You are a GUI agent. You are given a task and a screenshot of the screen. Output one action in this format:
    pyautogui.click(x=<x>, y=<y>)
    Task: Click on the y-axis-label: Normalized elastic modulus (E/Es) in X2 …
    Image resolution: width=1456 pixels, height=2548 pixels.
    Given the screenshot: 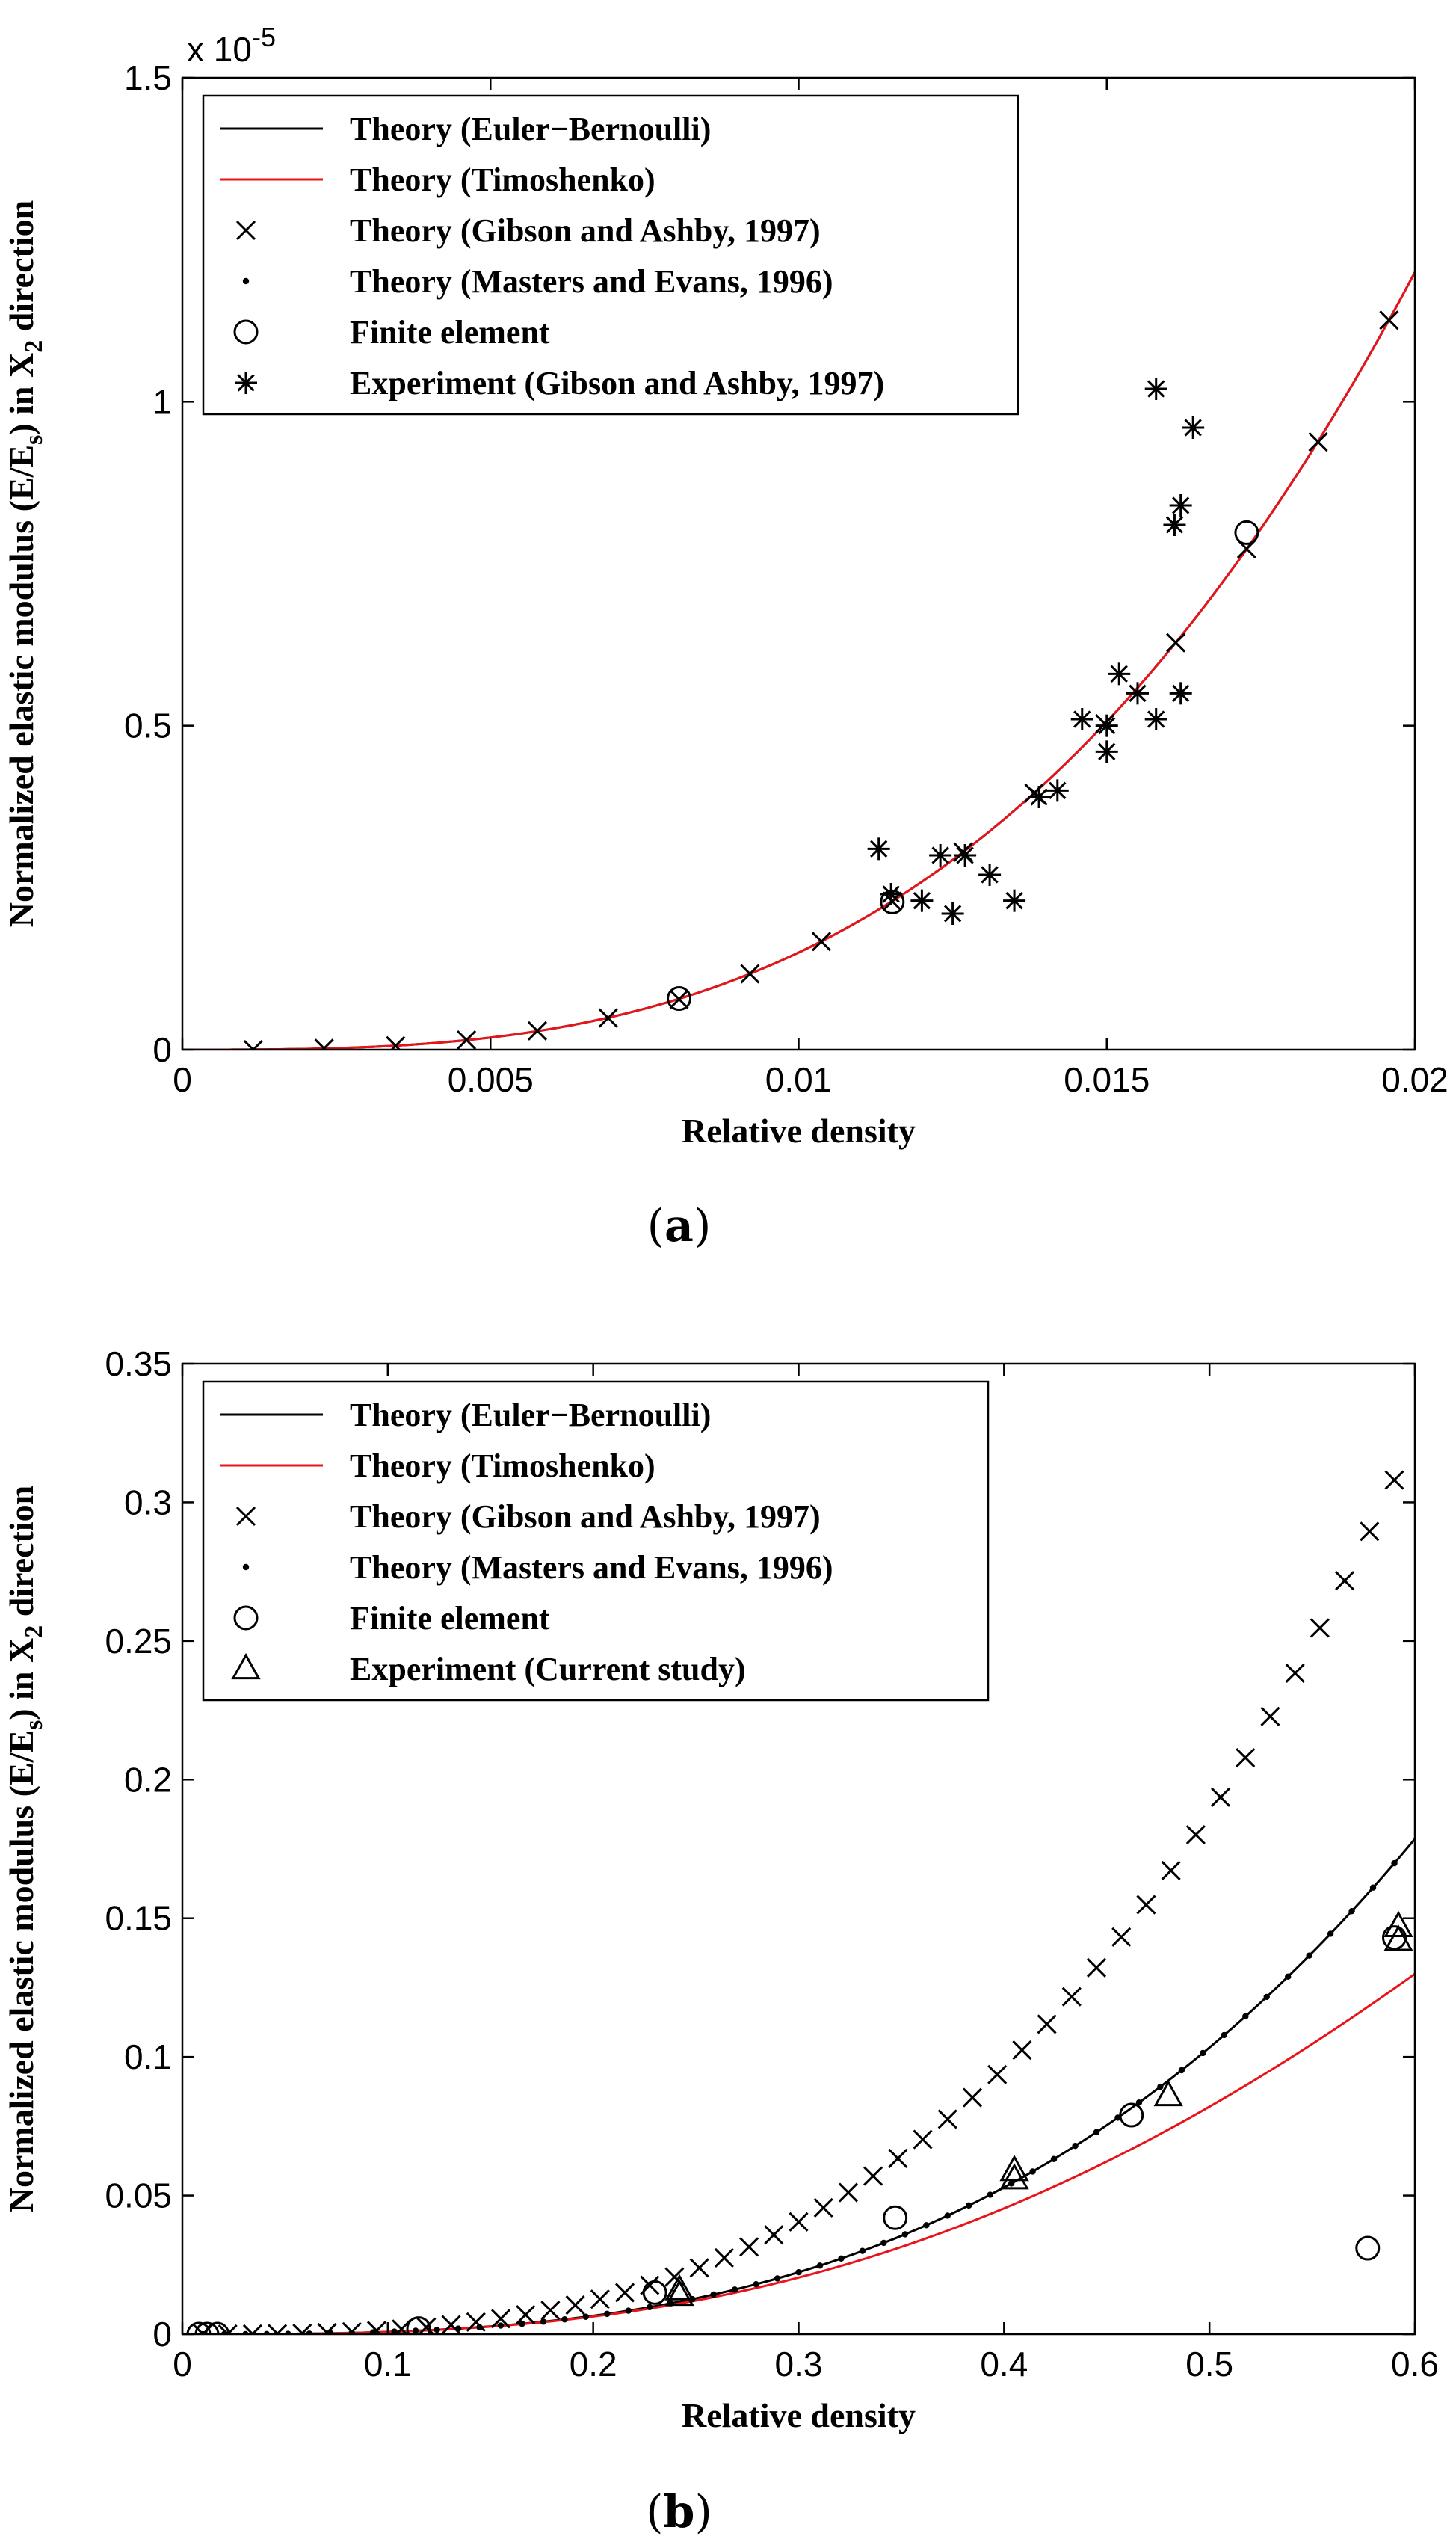 What is the action you would take?
    pyautogui.click(x=25, y=563)
    